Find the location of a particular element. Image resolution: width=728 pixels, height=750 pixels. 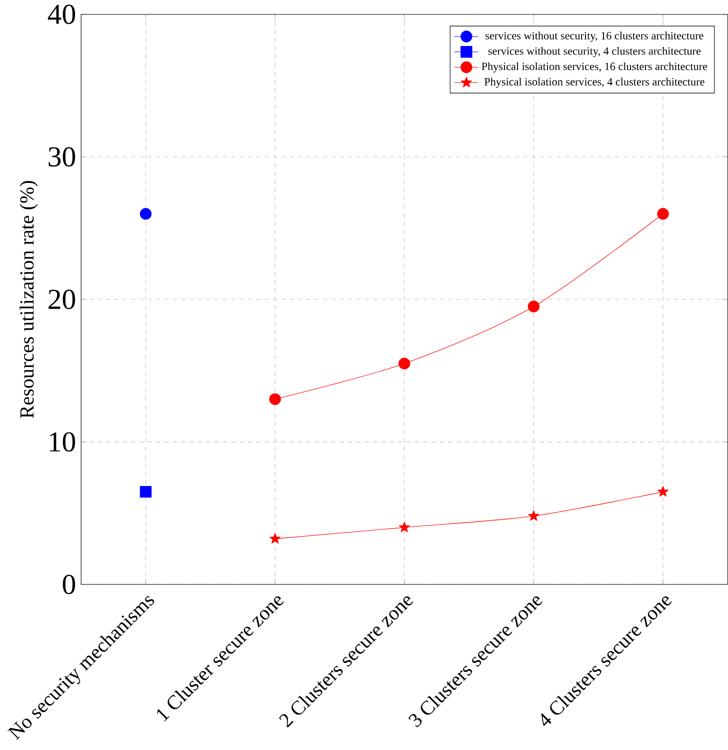

y-axis-title: Resources utilization rate (%) is located at coordinates (29, 299).